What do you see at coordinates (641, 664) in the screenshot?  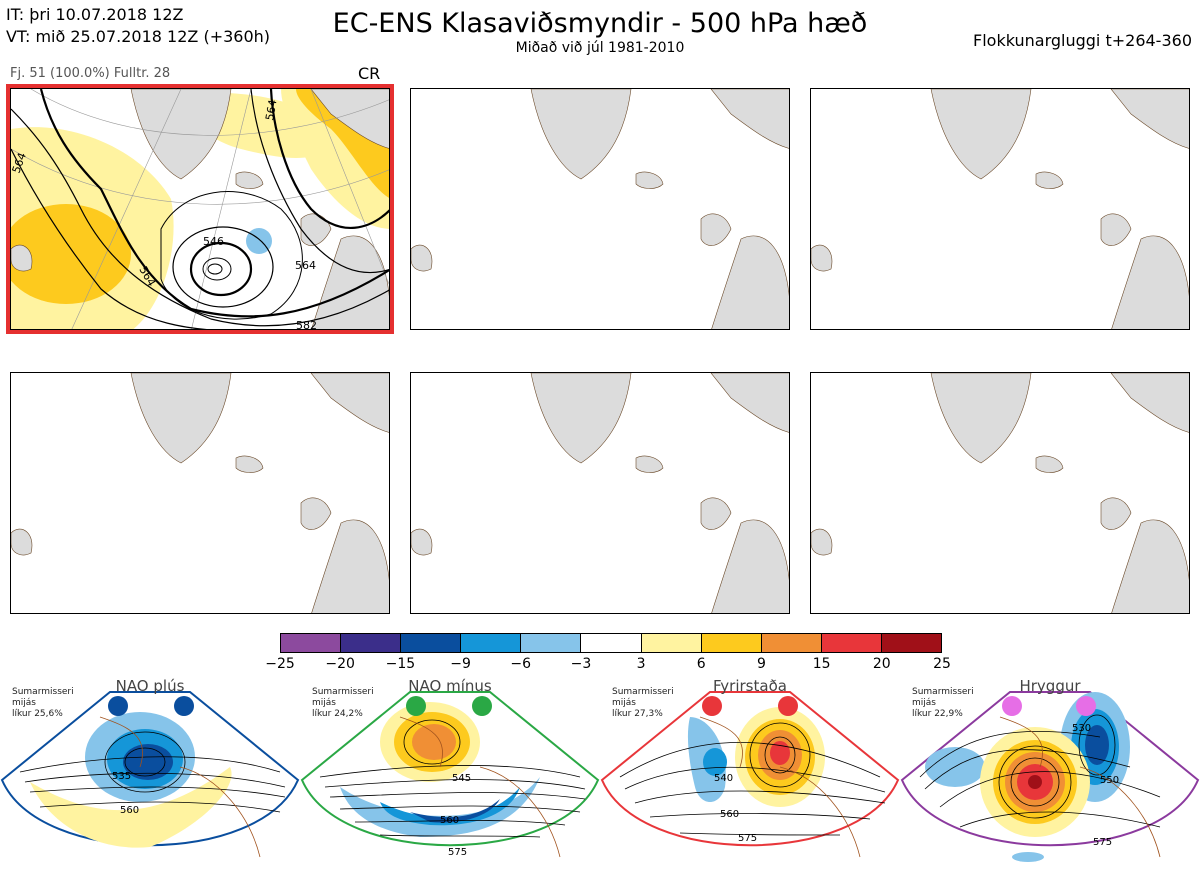 I see `colorbar-tick-label: 3` at bounding box center [641, 664].